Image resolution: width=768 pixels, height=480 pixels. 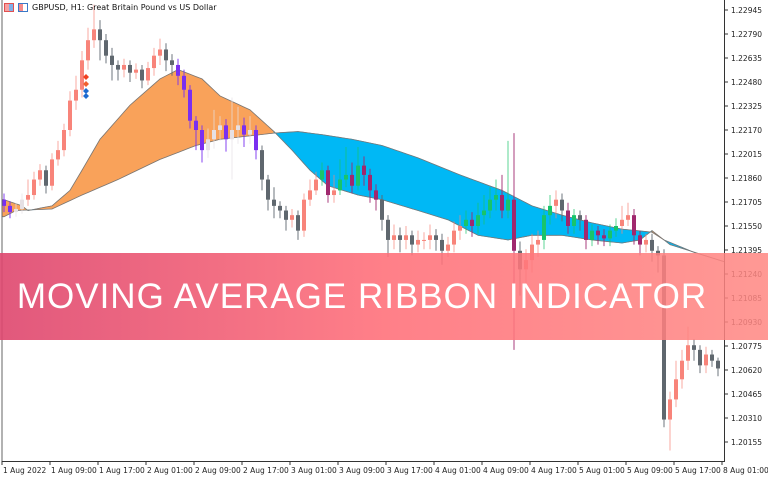 What do you see at coordinates (218, 470) in the screenshot?
I see `x-tick-label: 2 Aug 09:00` at bounding box center [218, 470].